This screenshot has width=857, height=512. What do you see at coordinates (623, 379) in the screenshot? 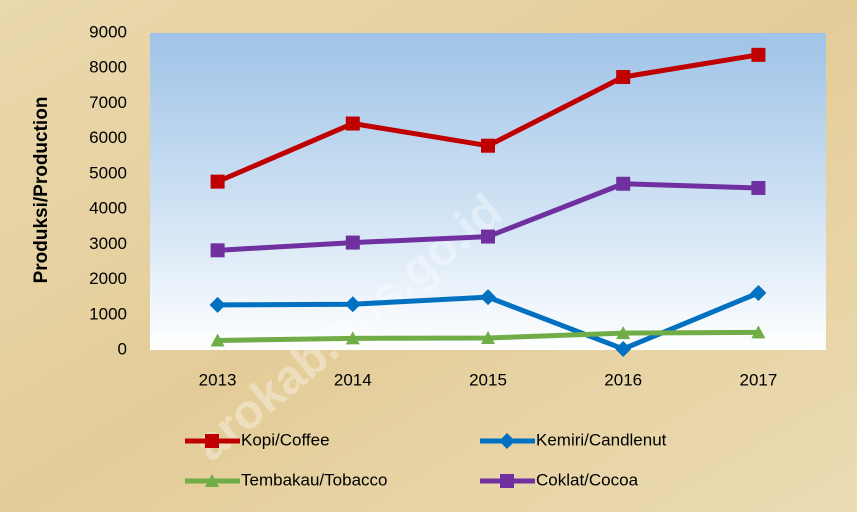
I see `x-tick-label: 2016` at bounding box center [623, 379].